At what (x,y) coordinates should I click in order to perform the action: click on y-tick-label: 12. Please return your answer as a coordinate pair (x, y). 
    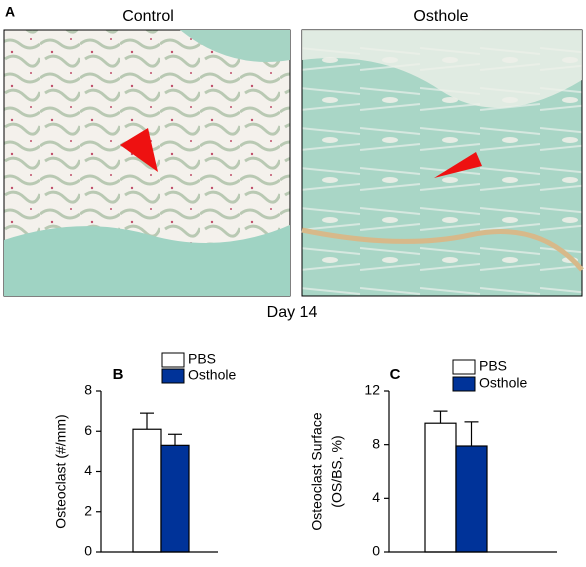
    Looking at the image, I should click on (372, 390).